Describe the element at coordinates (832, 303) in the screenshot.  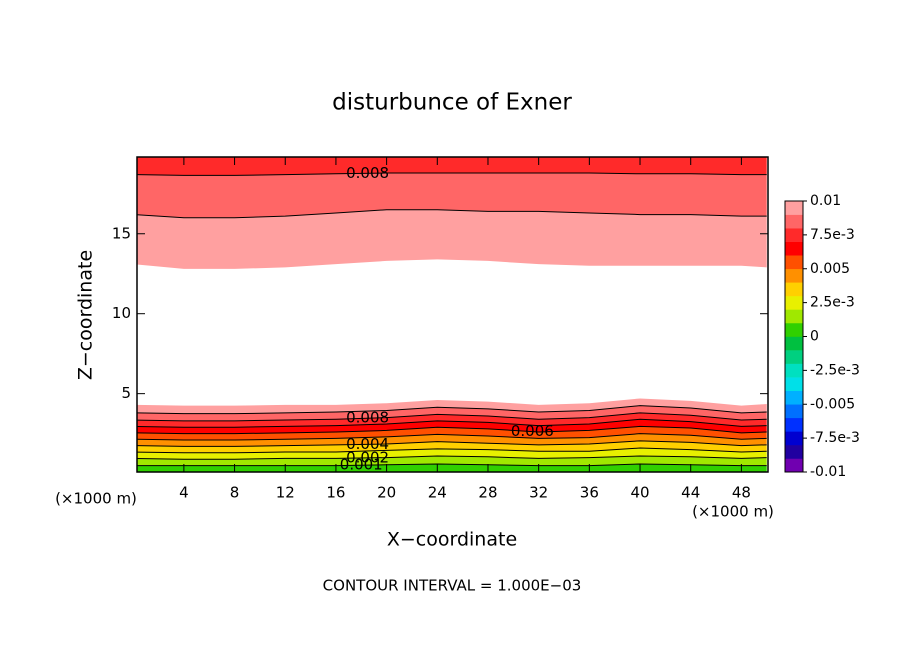
I see `colorbar-label: 2.5e-3` at that location.